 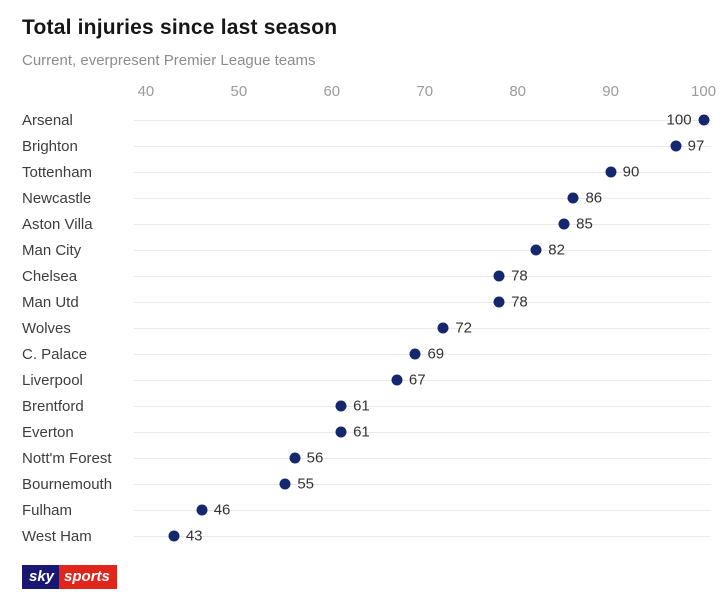 I want to click on team-row: Everton 61, so click(x=366, y=432).